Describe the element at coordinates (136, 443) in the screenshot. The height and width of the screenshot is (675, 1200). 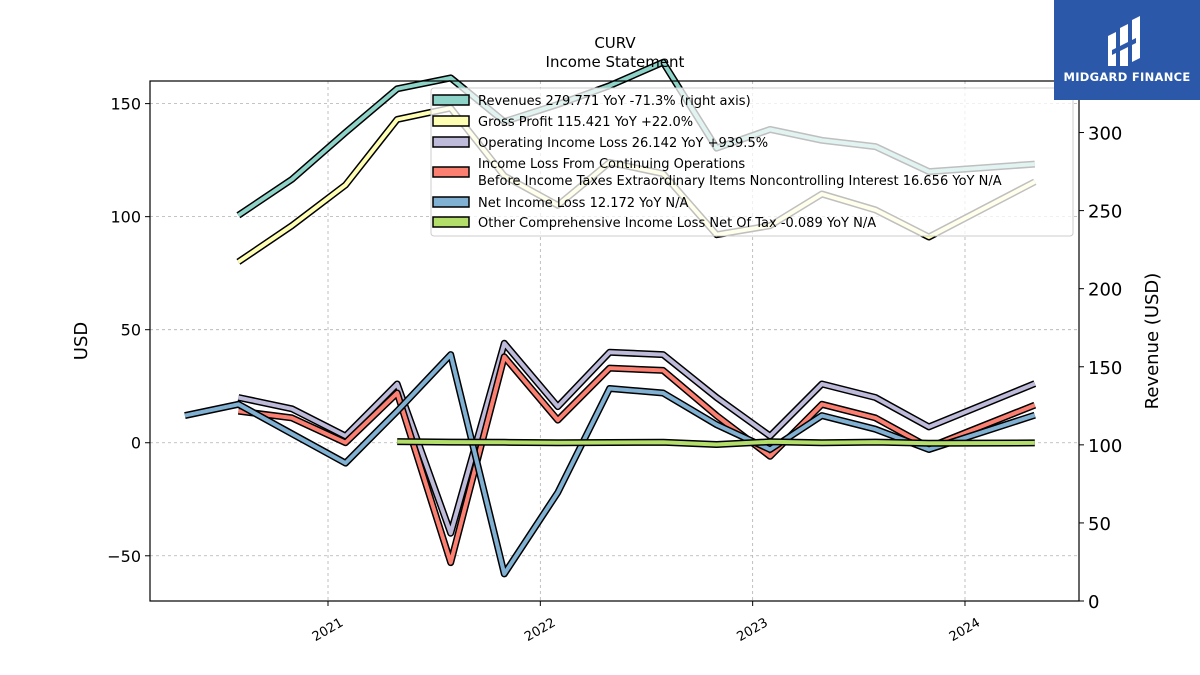
I see `y-tick-label-left: 0` at that location.